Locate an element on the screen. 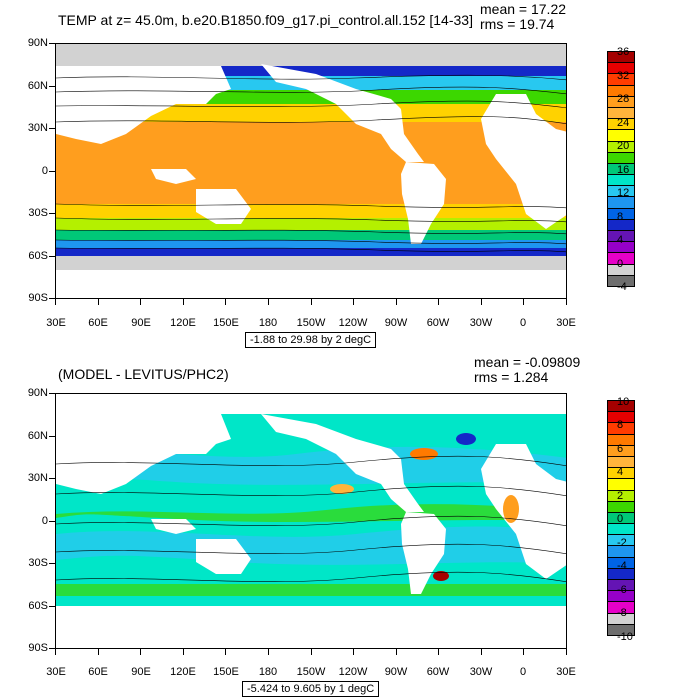  top-ylabel-0: 0 is located at coordinates (44, 171).